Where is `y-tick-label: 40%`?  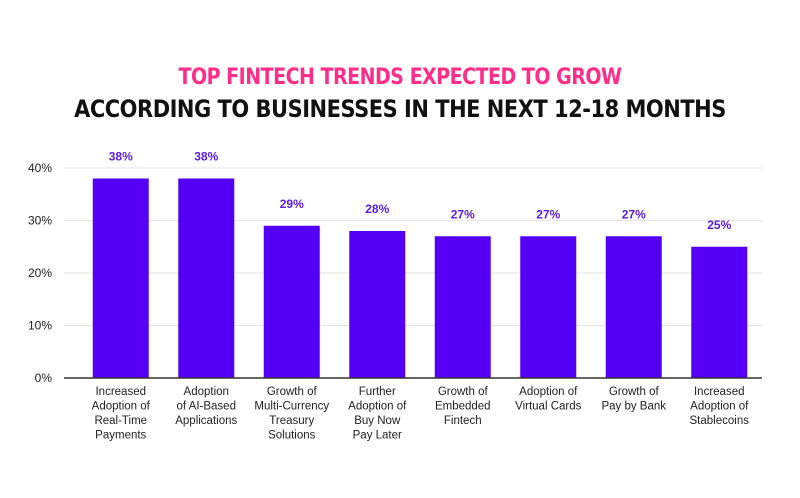 y-tick-label: 40% is located at coordinates (40, 168).